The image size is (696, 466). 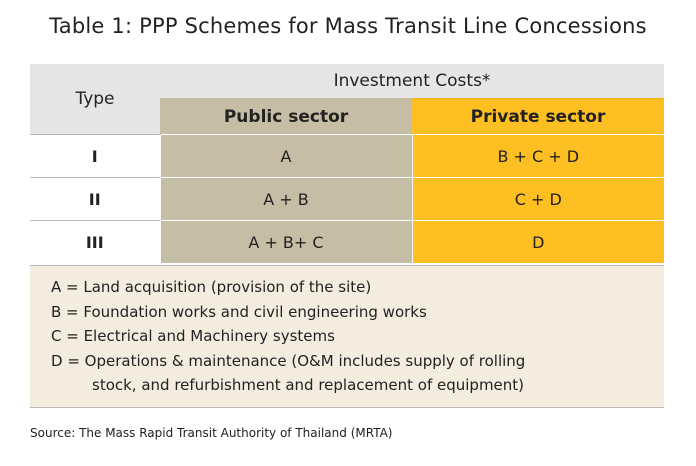 What do you see at coordinates (285, 241) in the screenshot?
I see `public-cell: A + B+ C` at bounding box center [285, 241].